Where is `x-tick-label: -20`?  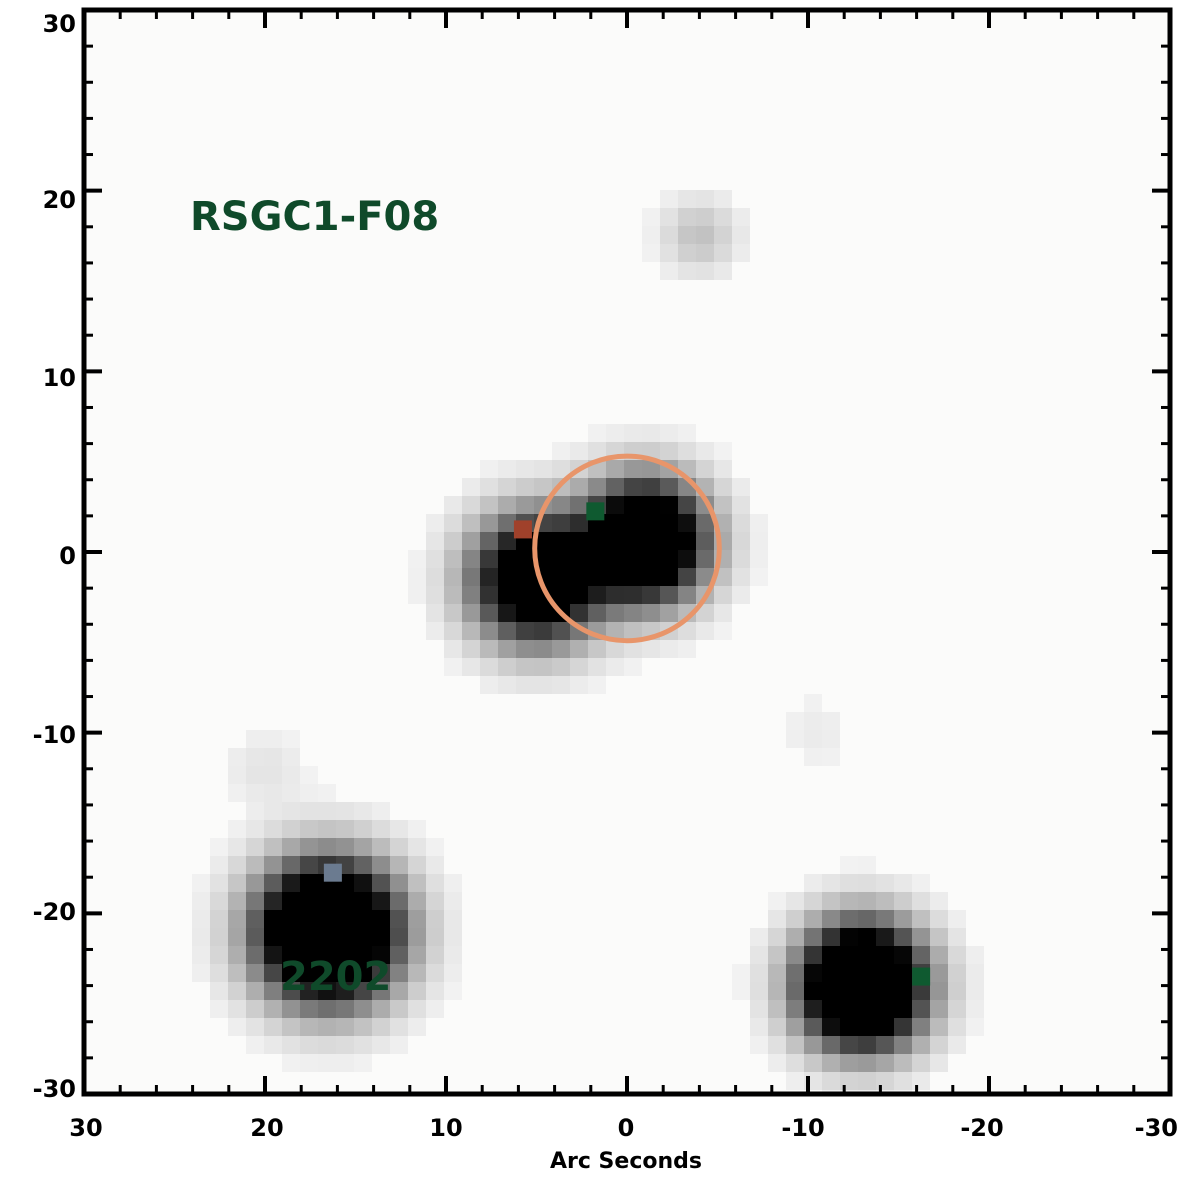 x-tick-label: -20 is located at coordinates (981, 1128).